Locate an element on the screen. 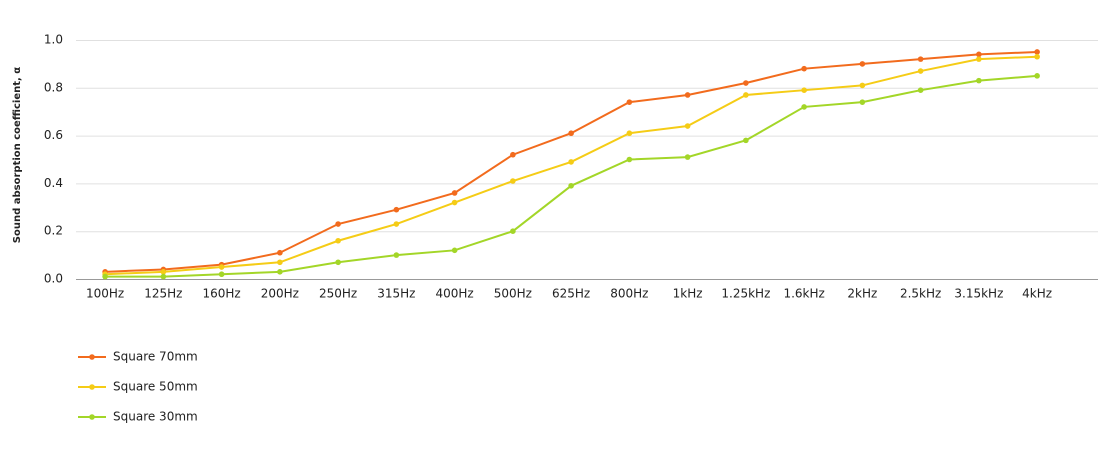 The width and height of the screenshot is (1105, 451). x-tick-label: 315Hz is located at coordinates (396, 294).